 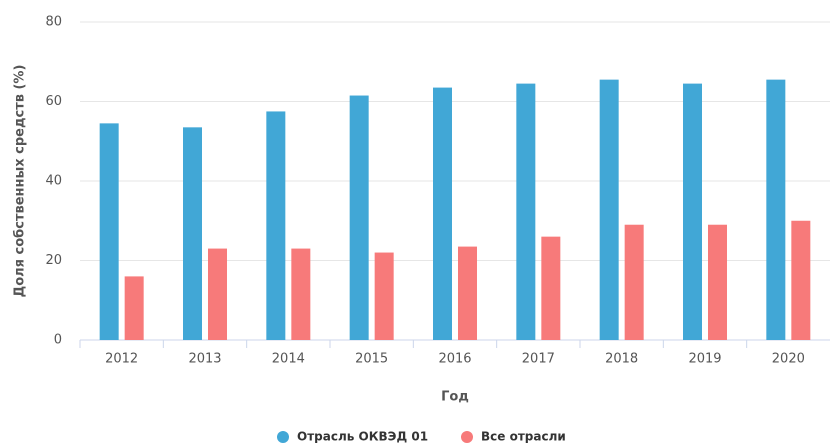 What do you see at coordinates (788, 359) in the screenshot?
I see `x-tick-label: 2020` at bounding box center [788, 359].